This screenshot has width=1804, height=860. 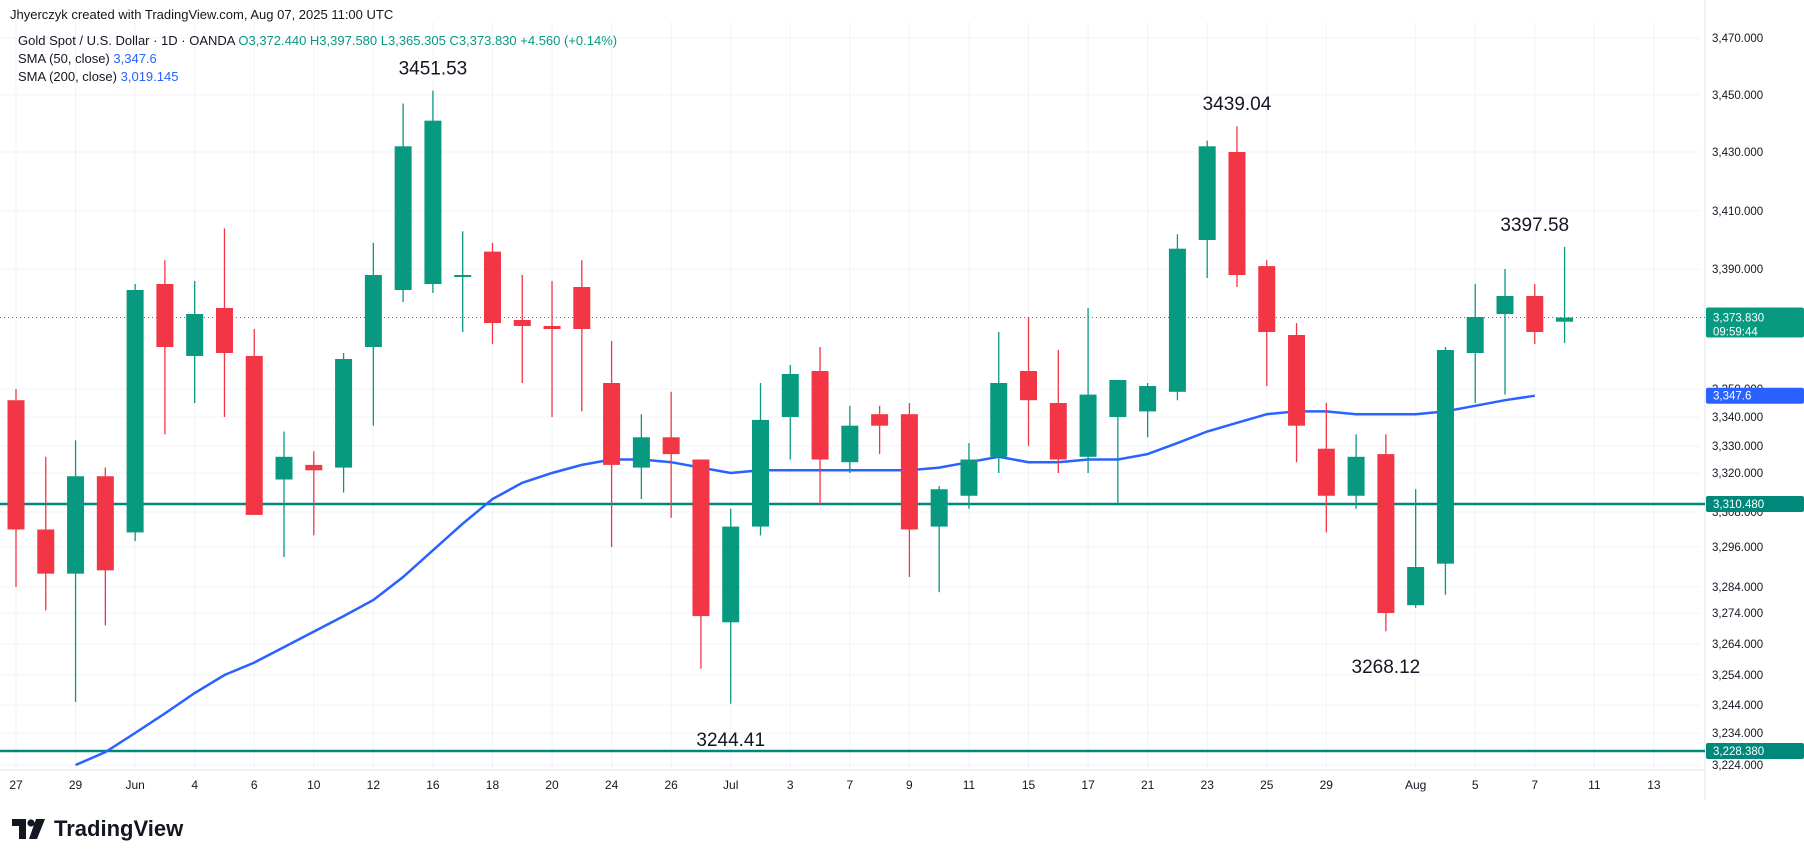 I want to click on time-tick-label: 26, so click(x=671, y=785).